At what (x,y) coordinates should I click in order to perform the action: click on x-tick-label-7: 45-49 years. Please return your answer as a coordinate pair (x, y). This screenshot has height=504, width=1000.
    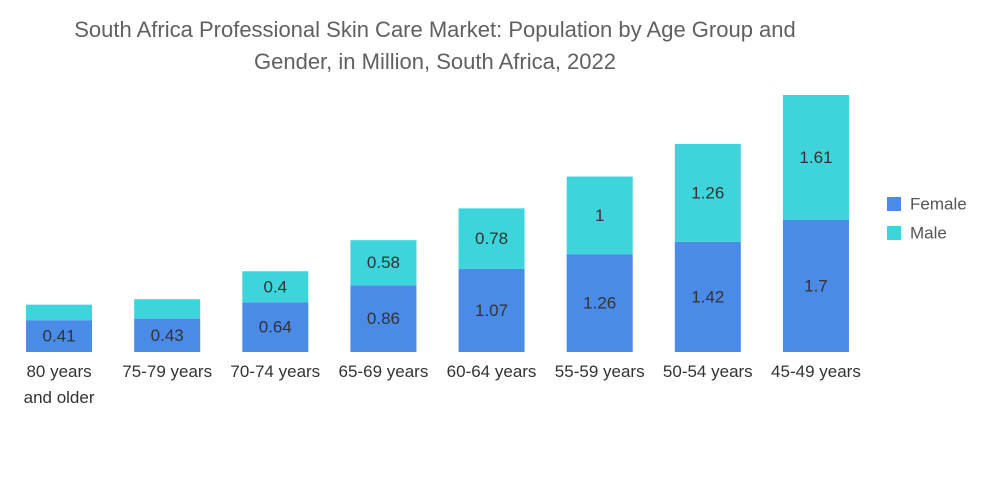
    Looking at the image, I should click on (816, 371).